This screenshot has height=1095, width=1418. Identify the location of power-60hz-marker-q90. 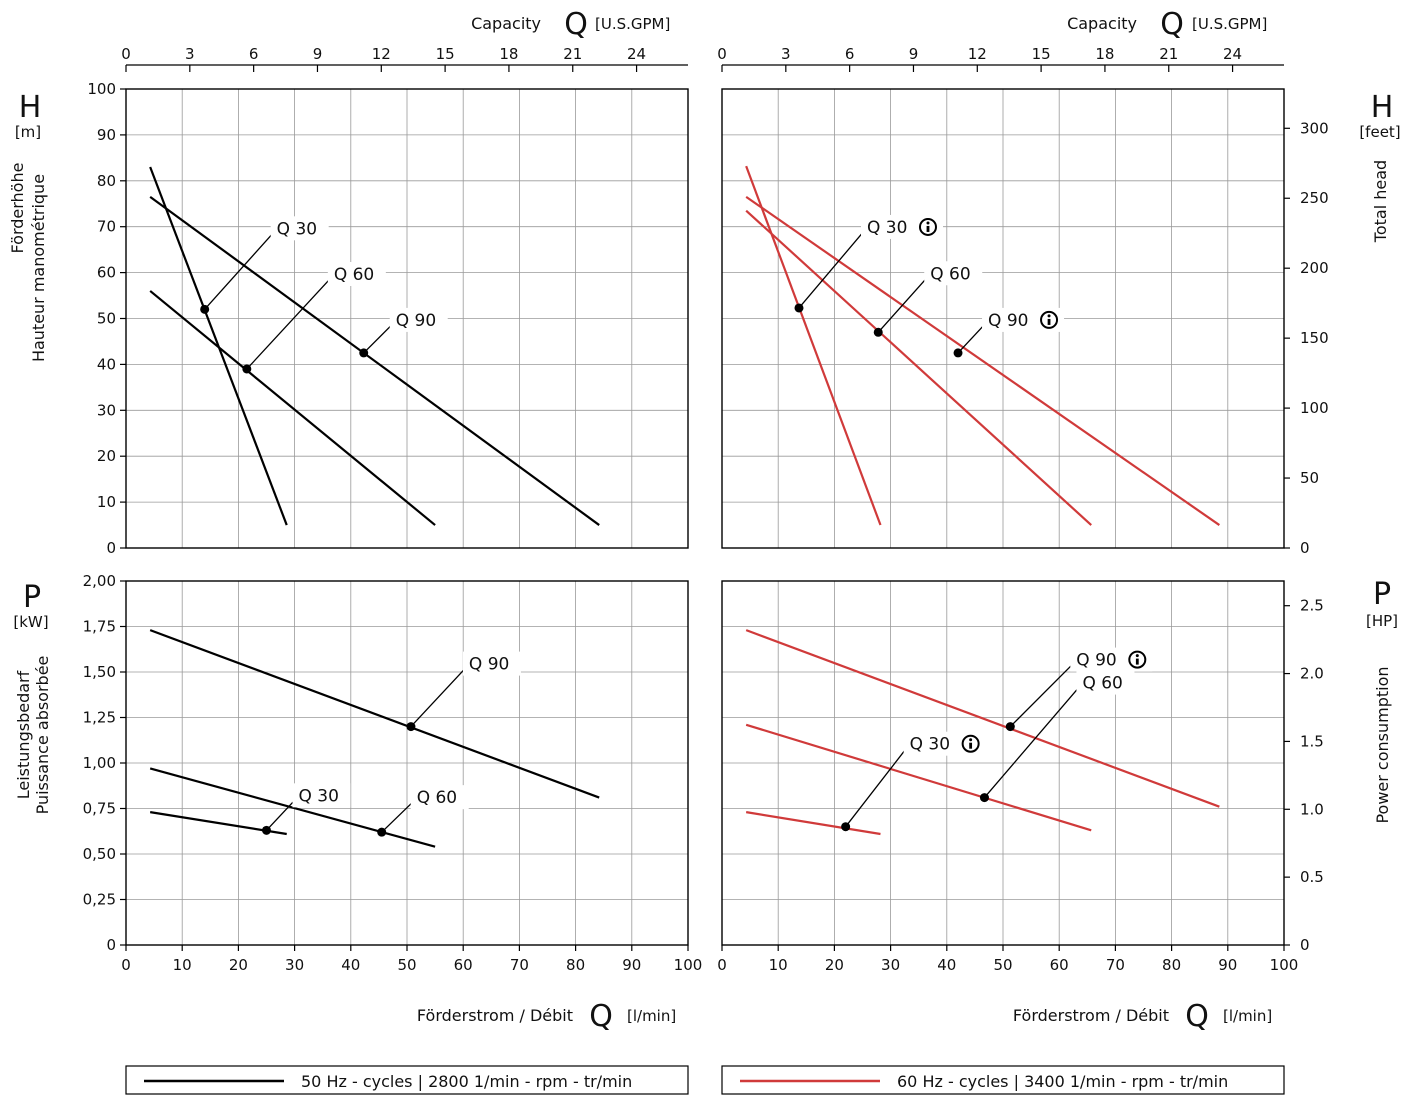
(1010, 727).